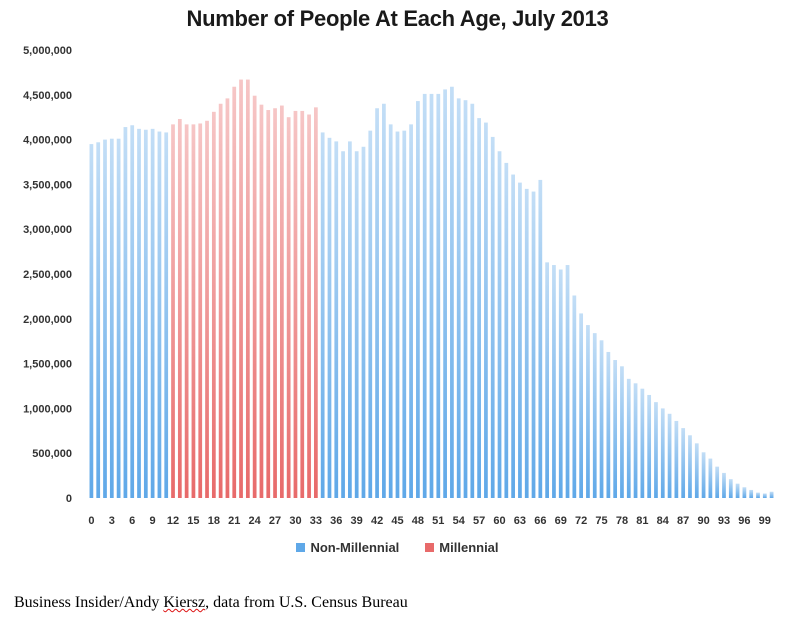 This screenshot has width=795, height=622. Describe the element at coordinates (601, 521) in the screenshot. I see `x-tick-label: 75` at that location.